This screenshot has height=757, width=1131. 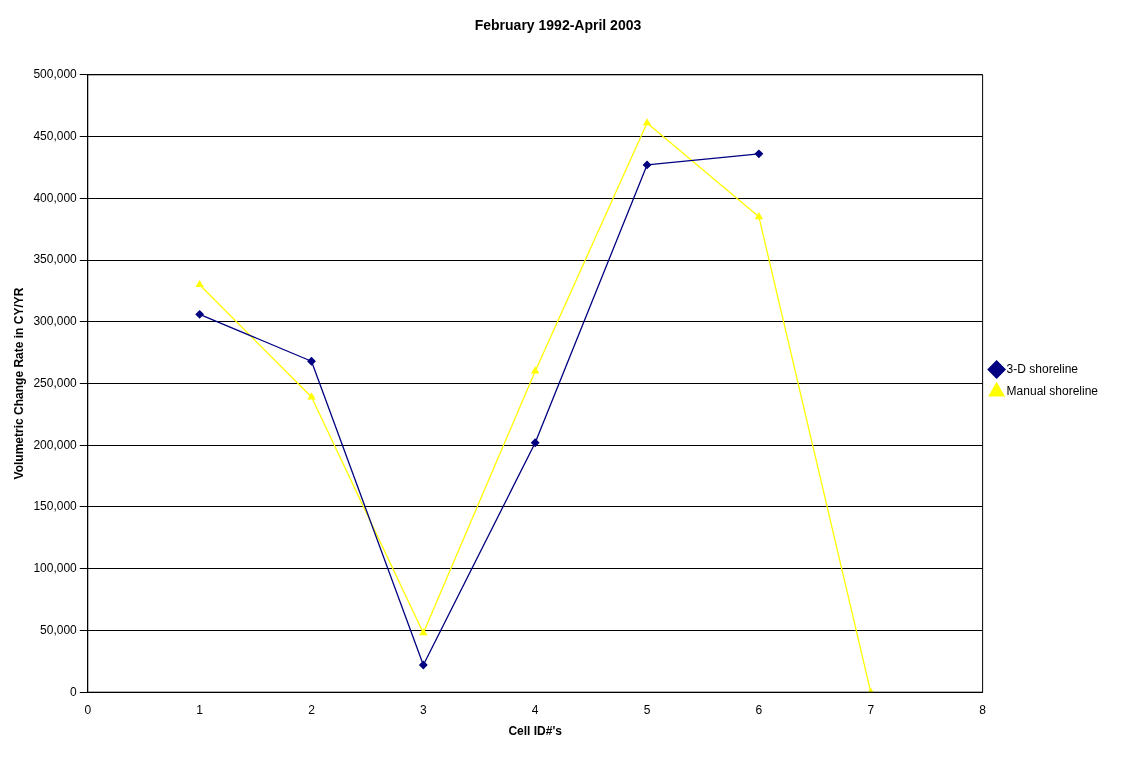 I want to click on y-tick-label: 150,000, so click(x=55, y=506).